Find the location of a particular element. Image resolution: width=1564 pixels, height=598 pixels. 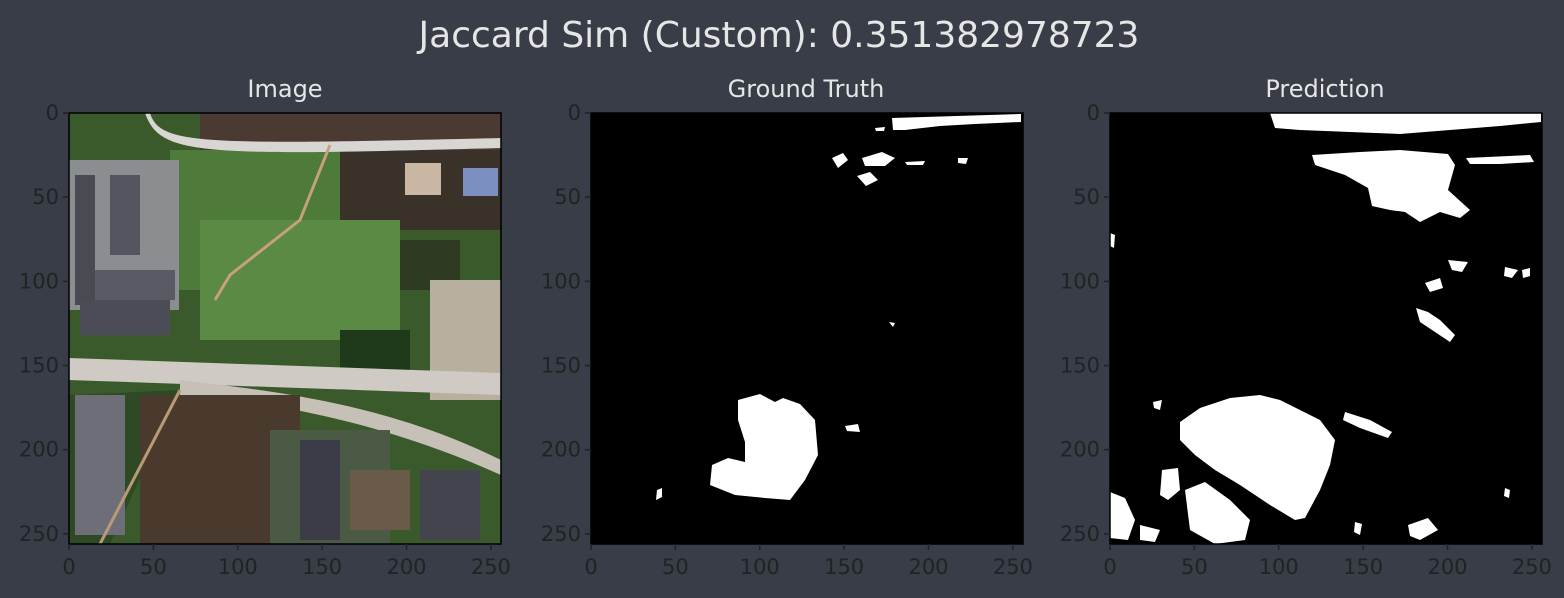

y-axis-ticks-ground-truth: 0 50 100 150 200 250 is located at coordinates (566, 323).